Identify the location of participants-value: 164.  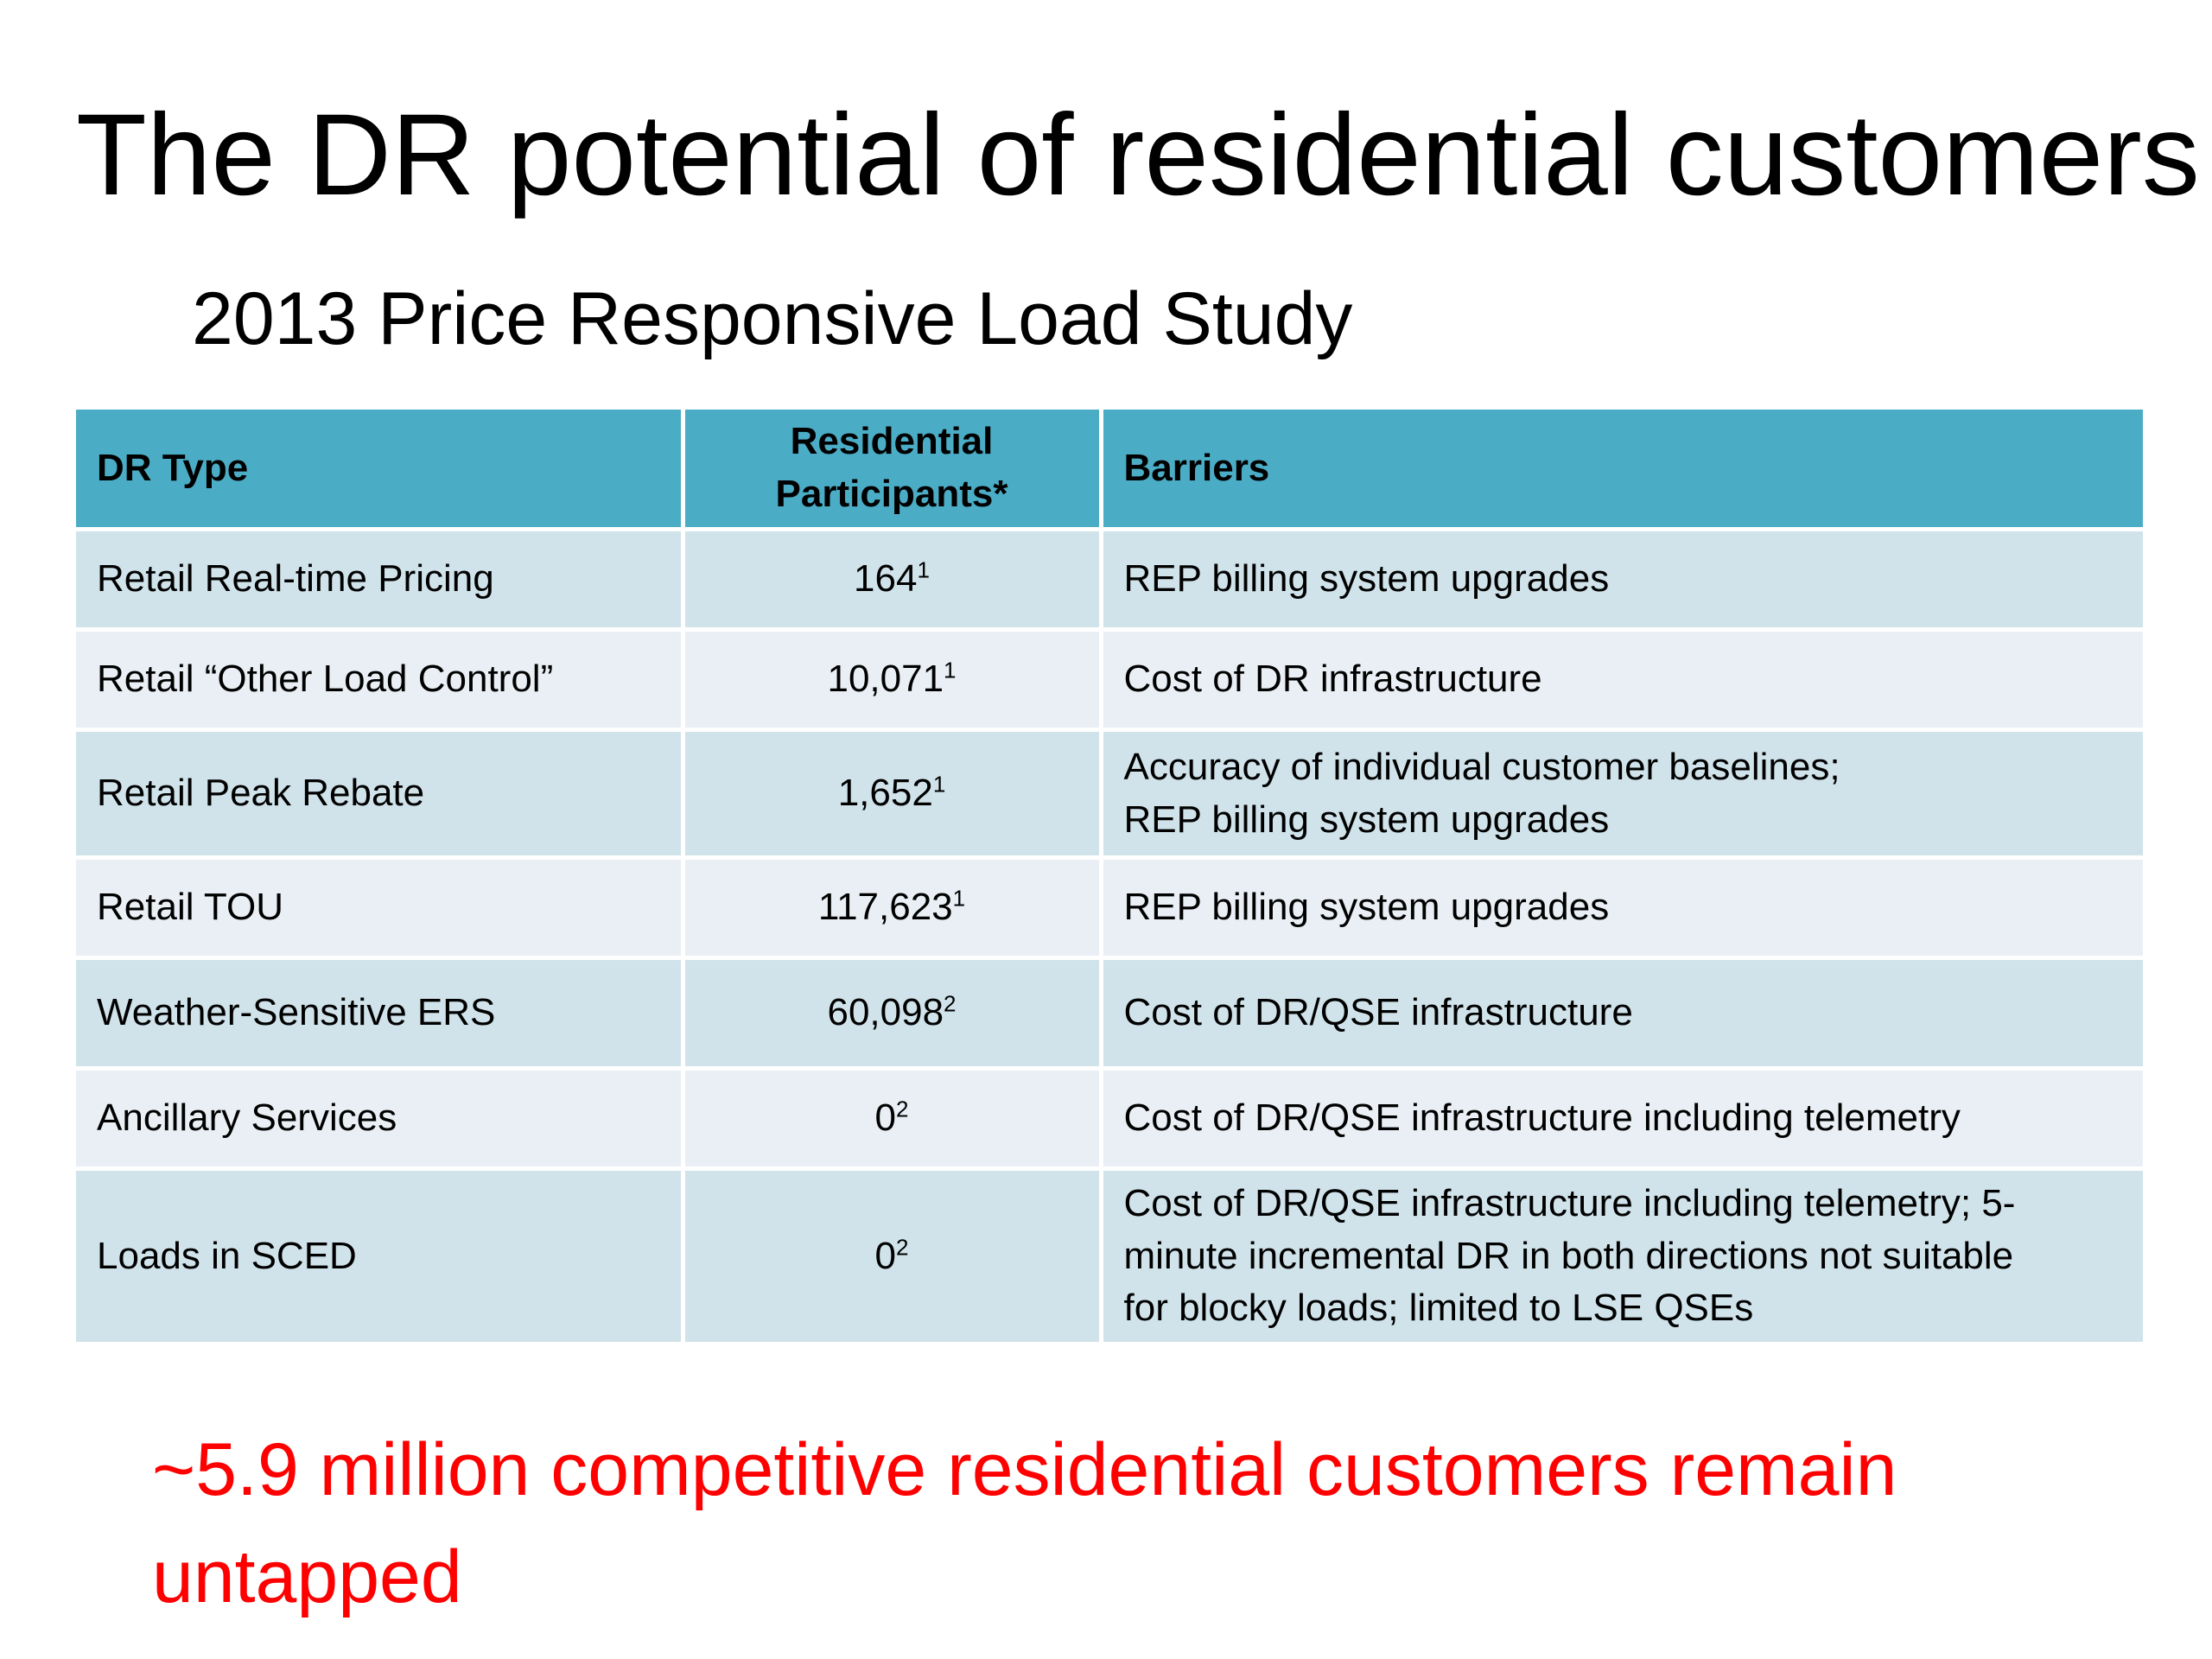
(886, 579).